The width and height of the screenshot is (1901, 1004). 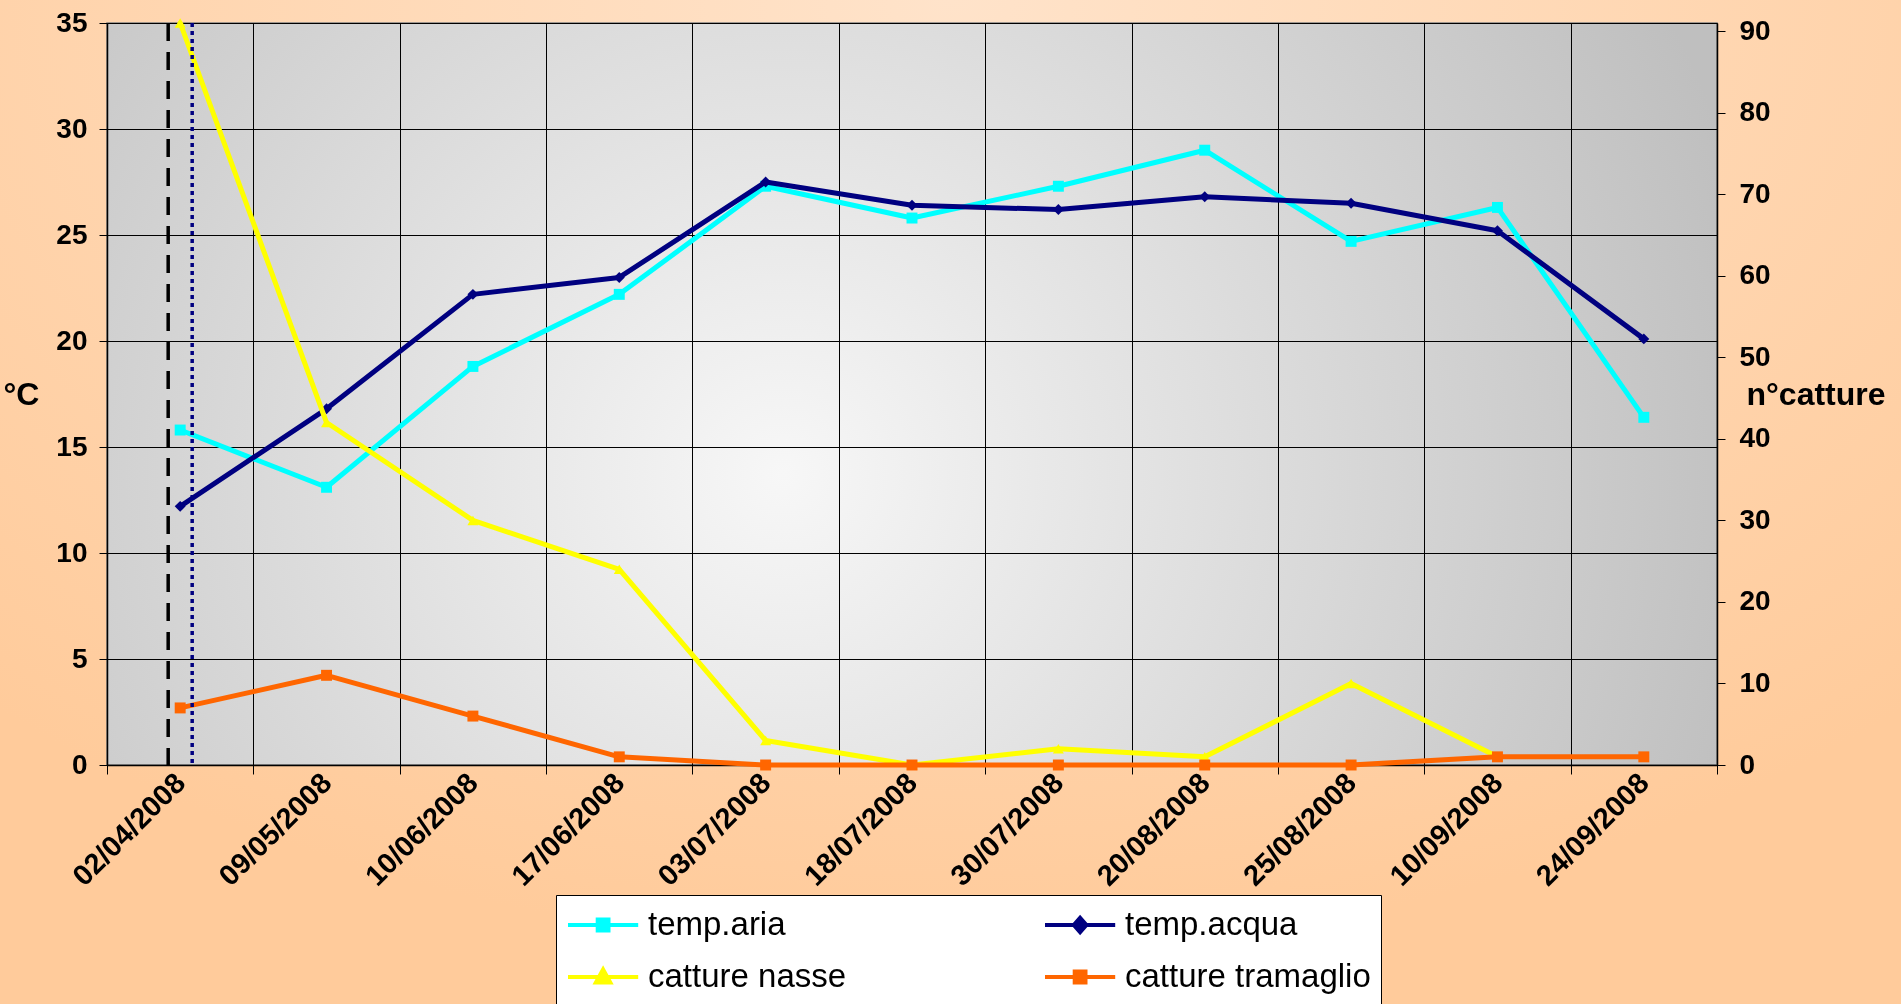 I want to click on y2-tick-label: 80, so click(x=1755, y=112).